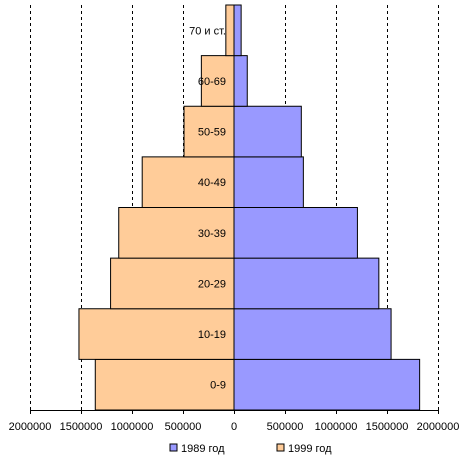 This screenshot has height=472, width=468. What do you see at coordinates (203, 449) in the screenshot?
I see `legend-label: 1989 год` at bounding box center [203, 449].